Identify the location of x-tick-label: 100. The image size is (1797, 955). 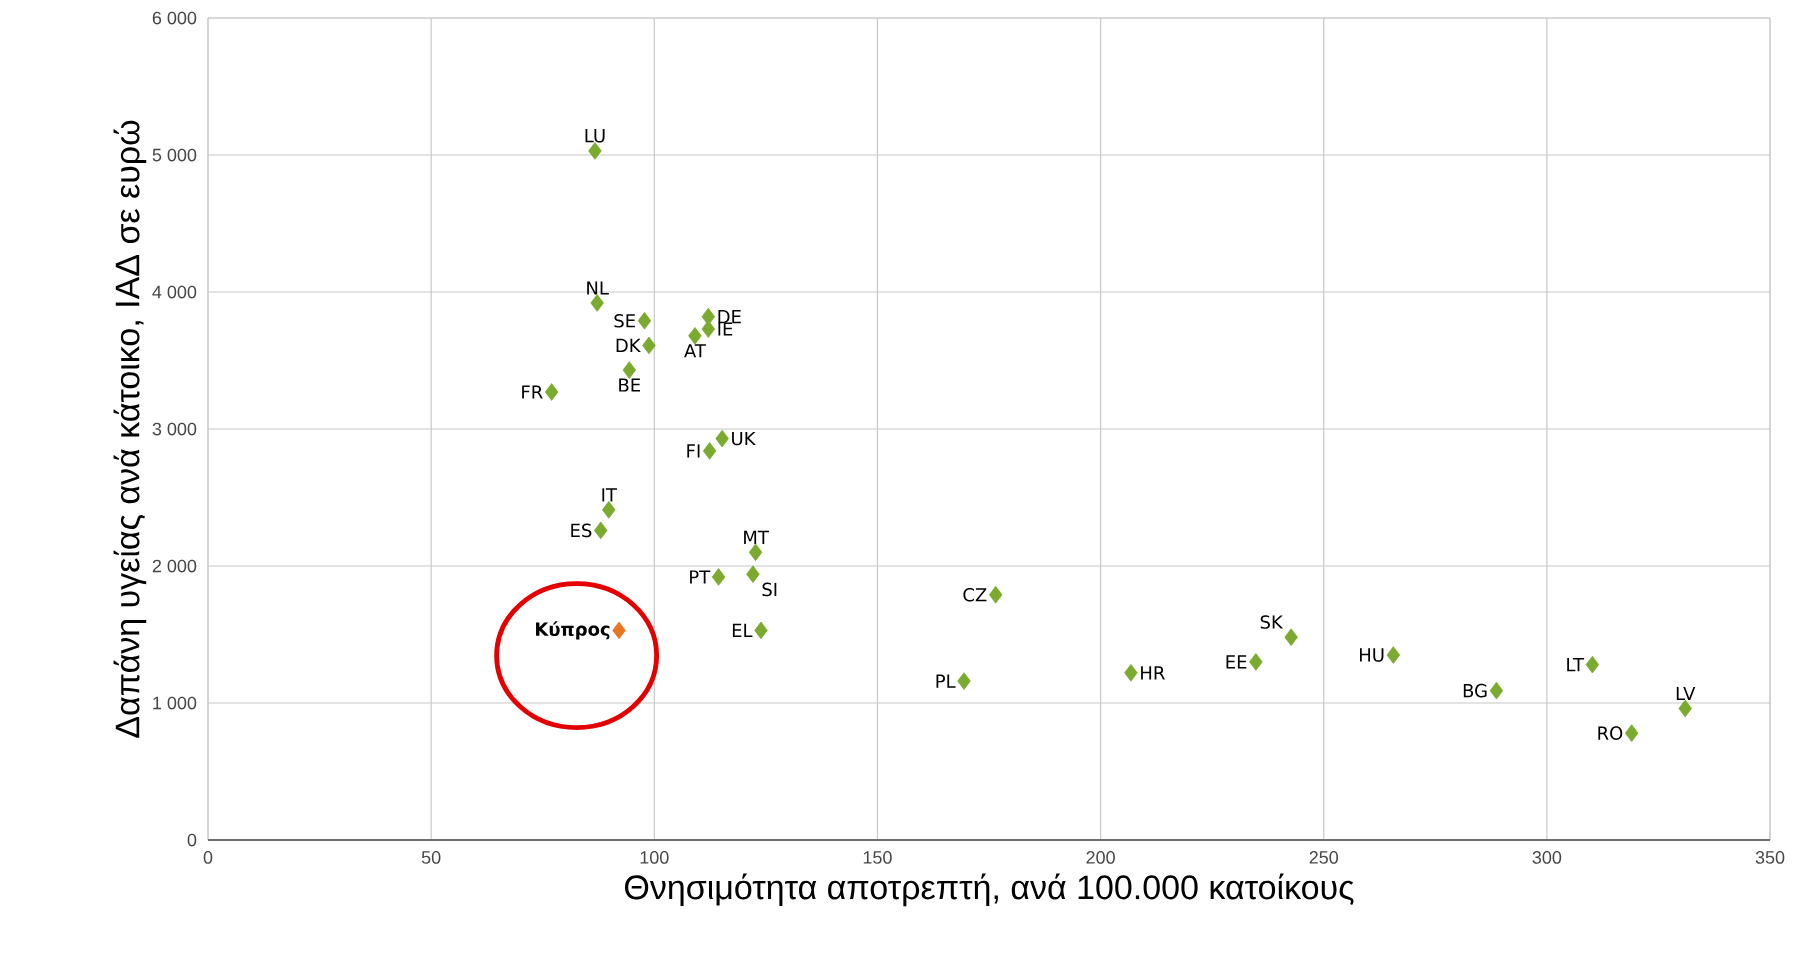
(654, 857).